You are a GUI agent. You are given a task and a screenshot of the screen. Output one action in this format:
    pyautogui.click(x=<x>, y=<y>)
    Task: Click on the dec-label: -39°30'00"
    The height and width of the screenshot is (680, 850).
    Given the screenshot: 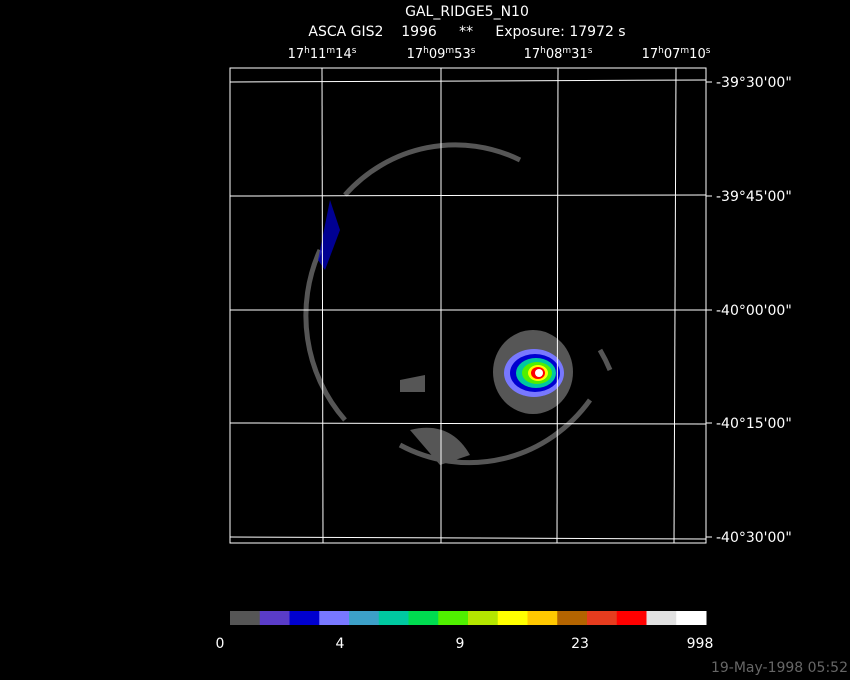 What is the action you would take?
    pyautogui.click(x=754, y=83)
    